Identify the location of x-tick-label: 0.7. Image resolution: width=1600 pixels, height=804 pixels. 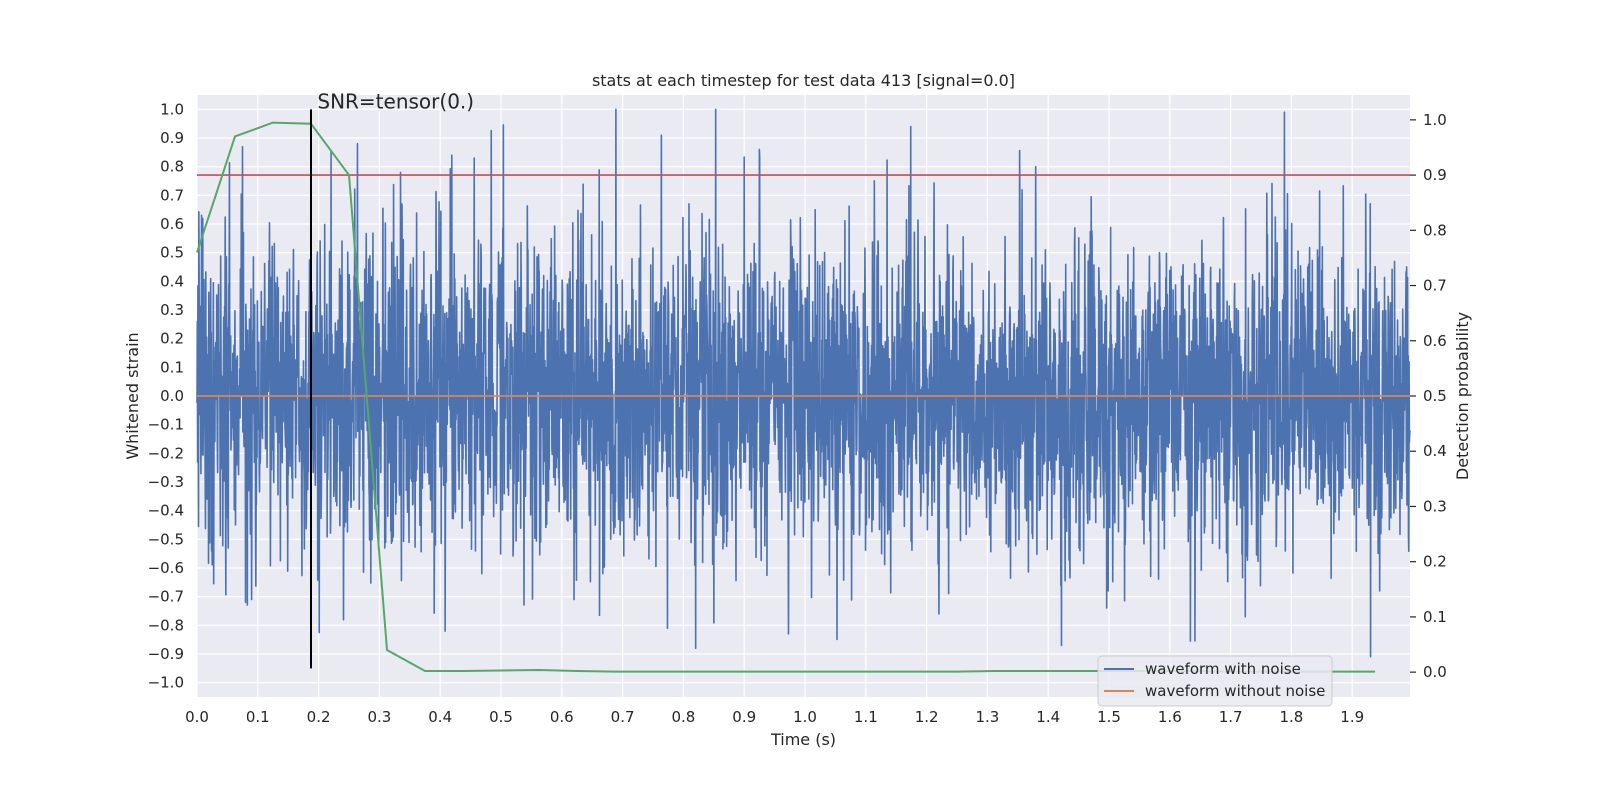
(623, 717).